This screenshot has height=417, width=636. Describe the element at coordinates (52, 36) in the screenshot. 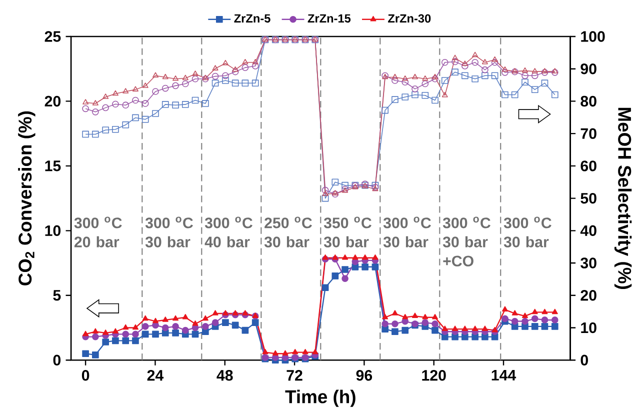

I see `y-tick-label: 25` at that location.